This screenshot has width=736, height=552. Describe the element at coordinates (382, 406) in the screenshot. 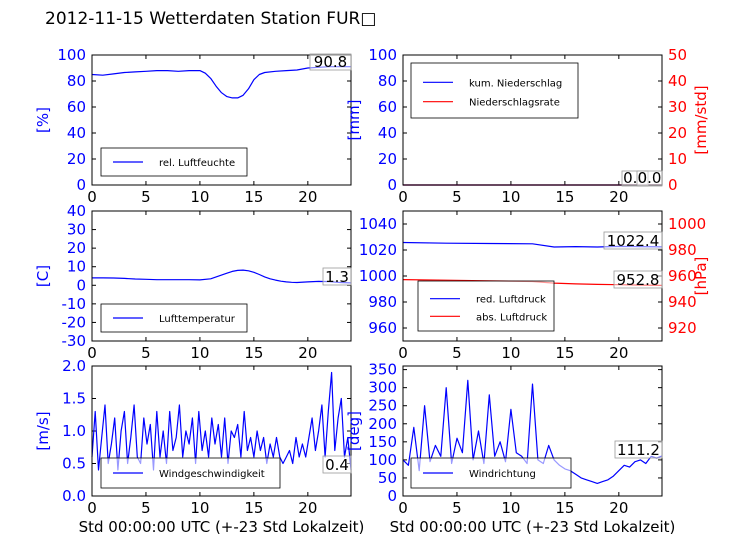

I see `y-tick-label: 250` at that location.